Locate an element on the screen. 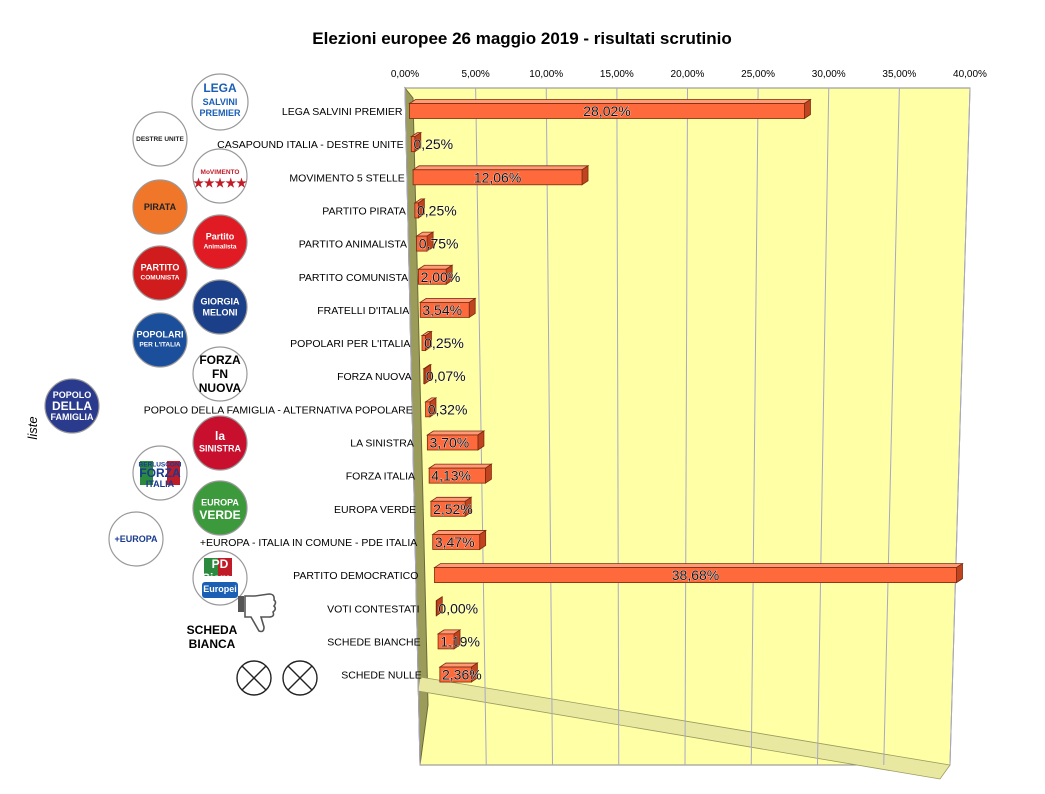 Image resolution: width=1045 pixels, height=794 pixels. data-label: 4,13% is located at coordinates (451, 476).